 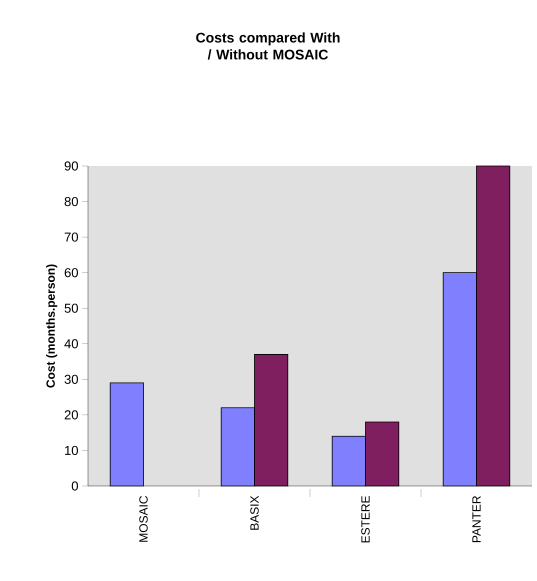 What do you see at coordinates (71, 273) in the screenshot?
I see `y-tick-label: 60` at bounding box center [71, 273].